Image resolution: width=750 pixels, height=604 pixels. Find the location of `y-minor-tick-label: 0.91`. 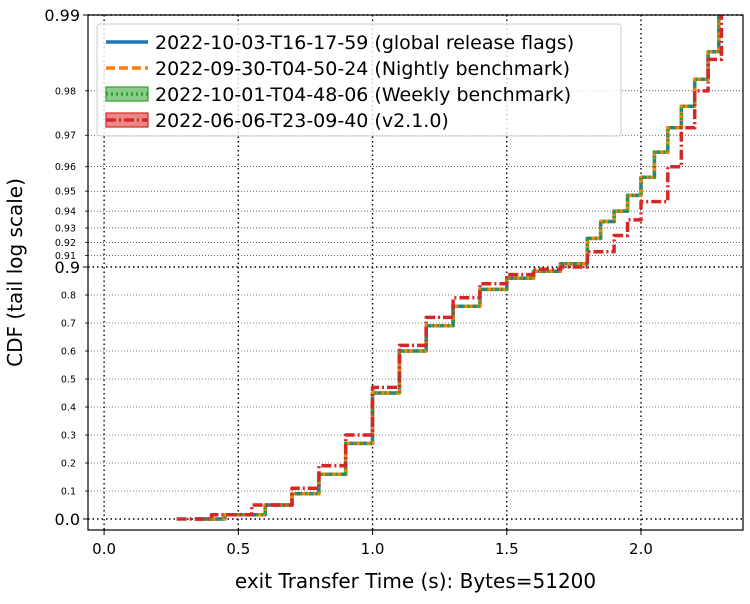

y-minor-tick-label: 0.91 is located at coordinates (65, 256).